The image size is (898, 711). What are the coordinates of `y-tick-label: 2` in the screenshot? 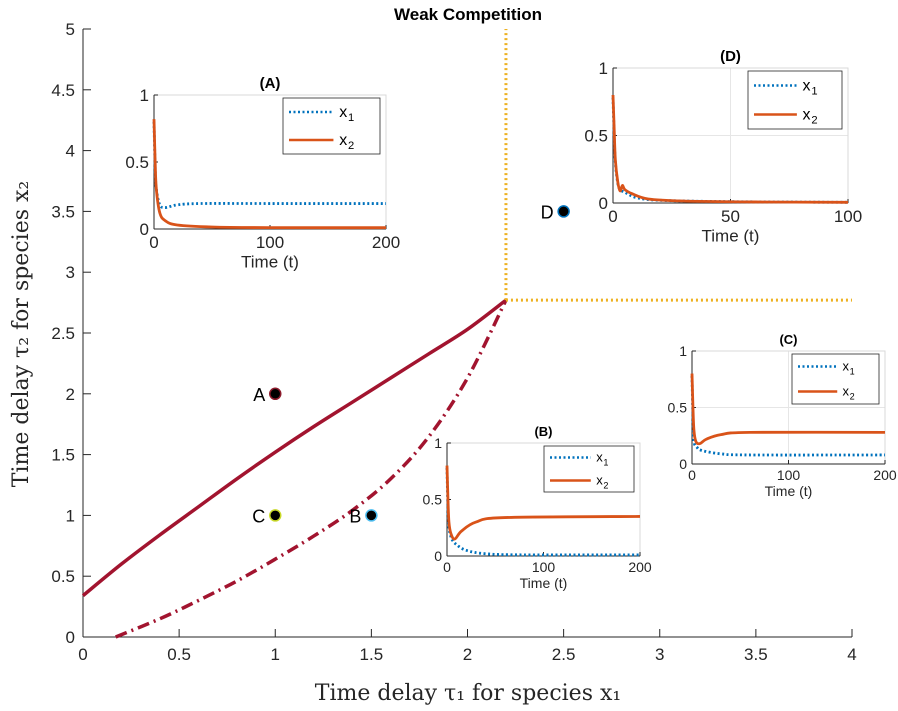 It's located at (70, 394).